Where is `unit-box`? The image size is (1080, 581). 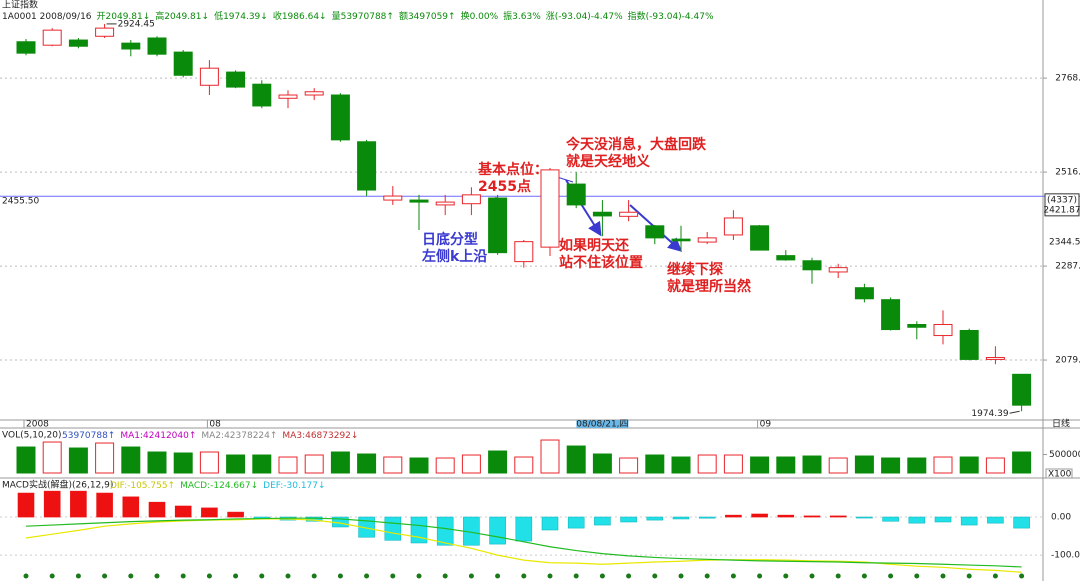
unit-box is located at coordinates (1059, 473).